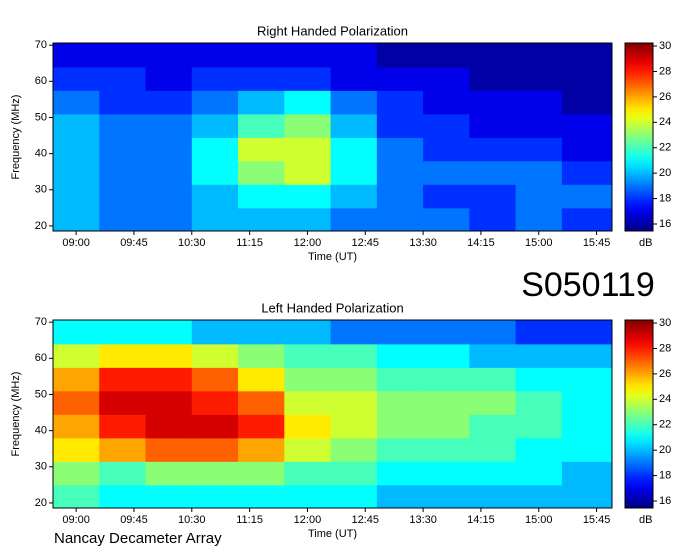  Describe the element at coordinates (665, 501) in the screenshot. I see `colorbar-tick-label: 16` at that location.